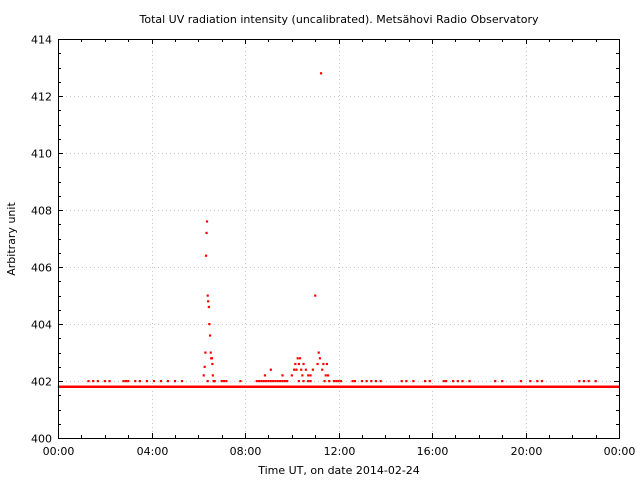 The height and width of the screenshot is (480, 640). What do you see at coordinates (338, 470) in the screenshot?
I see `x-axis-label: Time UT, on date 2014-02-24` at bounding box center [338, 470].